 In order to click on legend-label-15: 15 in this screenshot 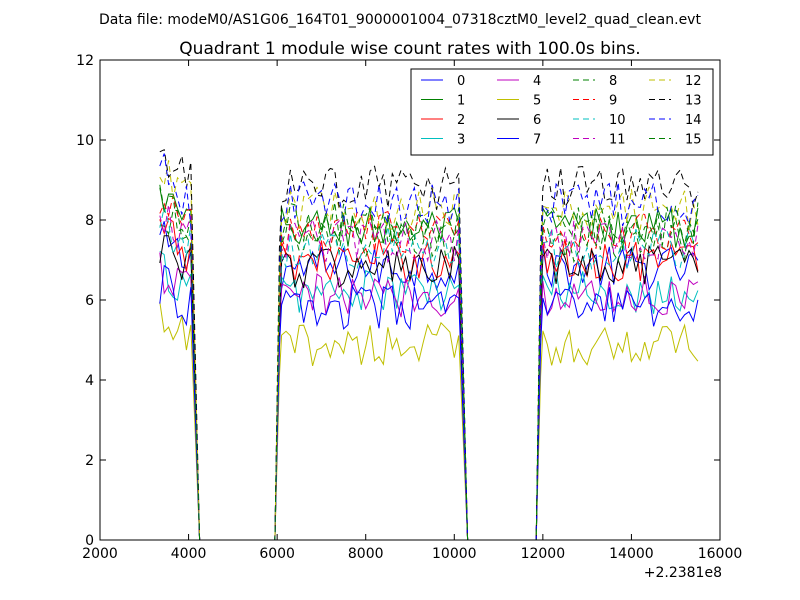, I will do `click(693, 140)`.